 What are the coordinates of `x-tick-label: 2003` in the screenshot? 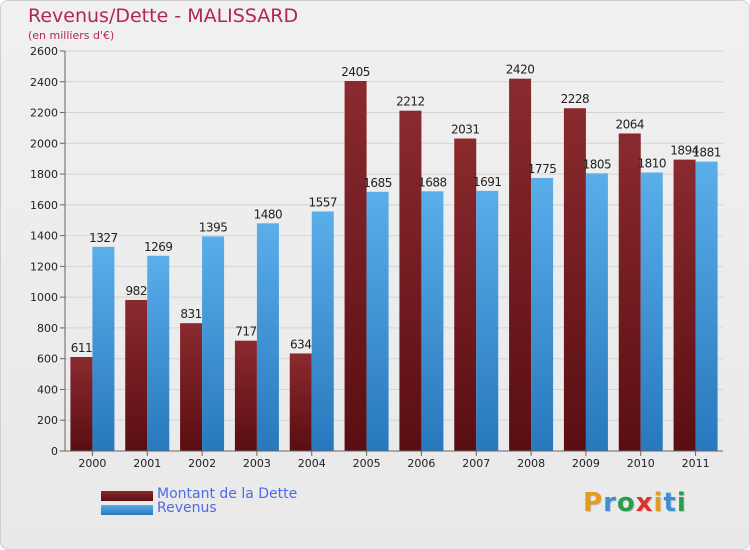 It's located at (257, 463).